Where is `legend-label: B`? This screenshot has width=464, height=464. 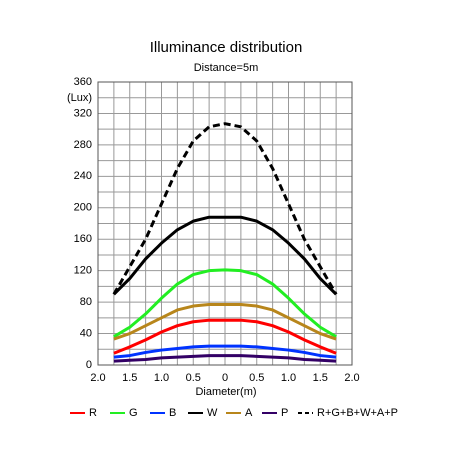 legend-label: B is located at coordinates (172, 413).